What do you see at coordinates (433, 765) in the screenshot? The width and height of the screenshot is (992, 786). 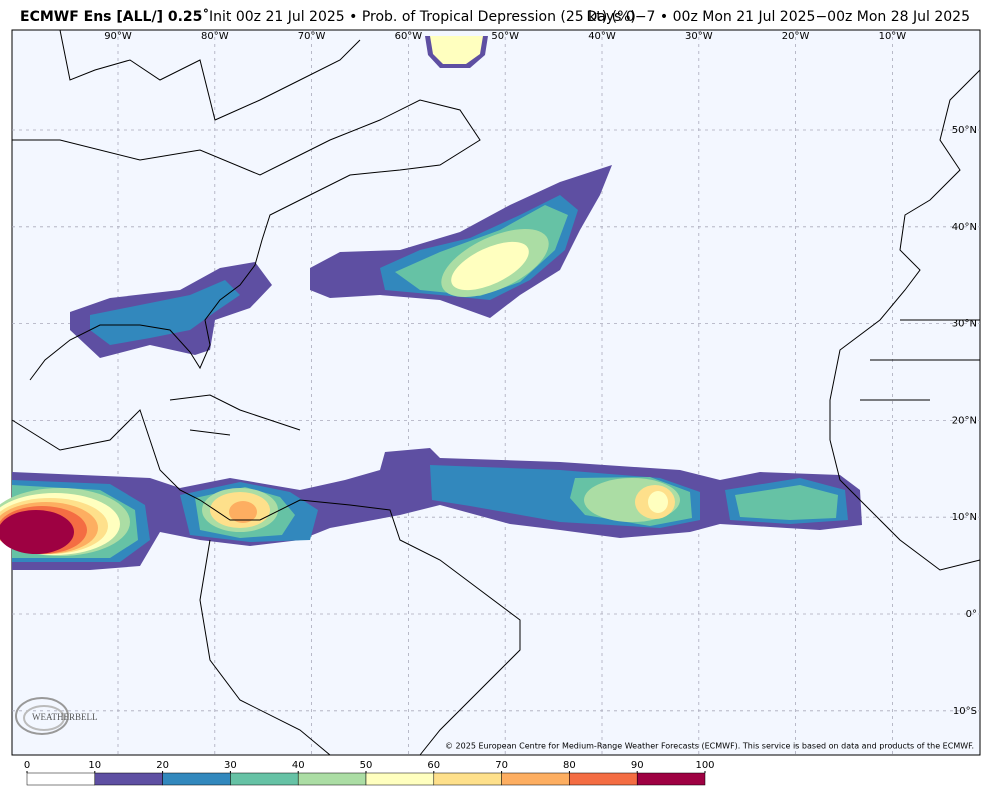 I see `colorbar-label: 60` at bounding box center [433, 765].